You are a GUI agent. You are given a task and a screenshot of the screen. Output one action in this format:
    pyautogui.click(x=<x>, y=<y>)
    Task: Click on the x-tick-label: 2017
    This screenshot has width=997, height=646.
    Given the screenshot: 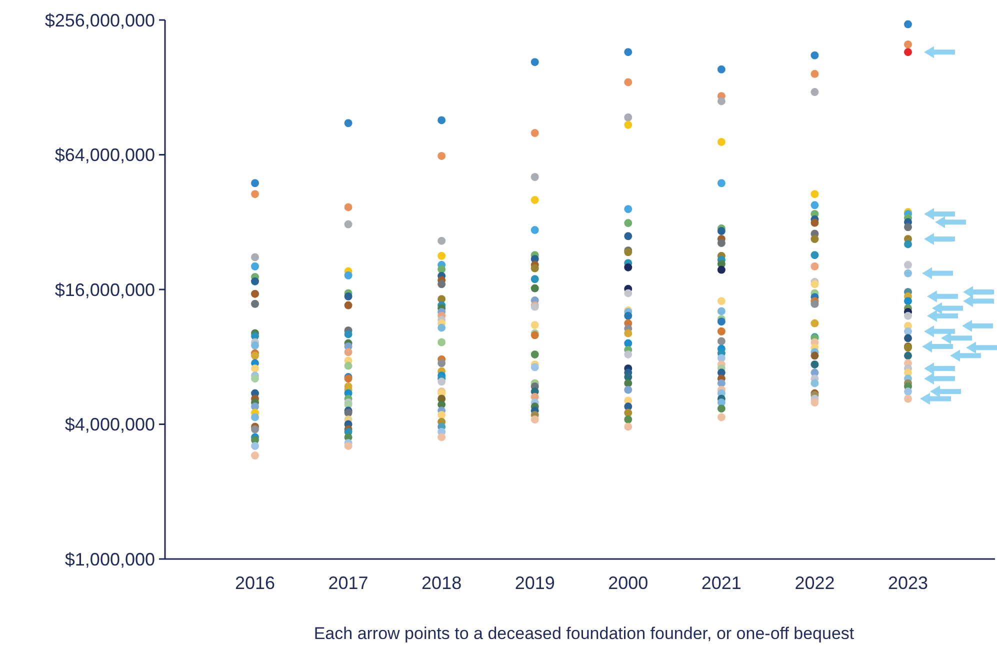 What is the action you would take?
    pyautogui.click(x=348, y=583)
    